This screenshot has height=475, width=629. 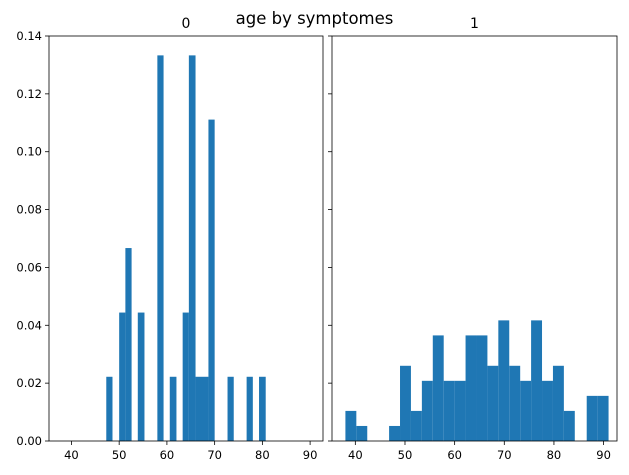 What do you see at coordinates (29, 441) in the screenshot?
I see `y-tick-label: 0.00` at bounding box center [29, 441].